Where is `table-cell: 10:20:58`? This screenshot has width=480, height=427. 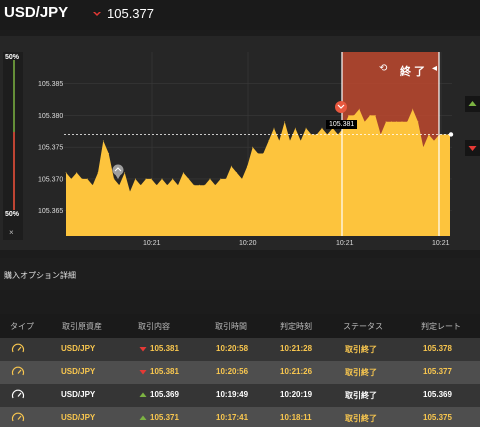 table-cell: 10:20:58 is located at coordinates (232, 348).